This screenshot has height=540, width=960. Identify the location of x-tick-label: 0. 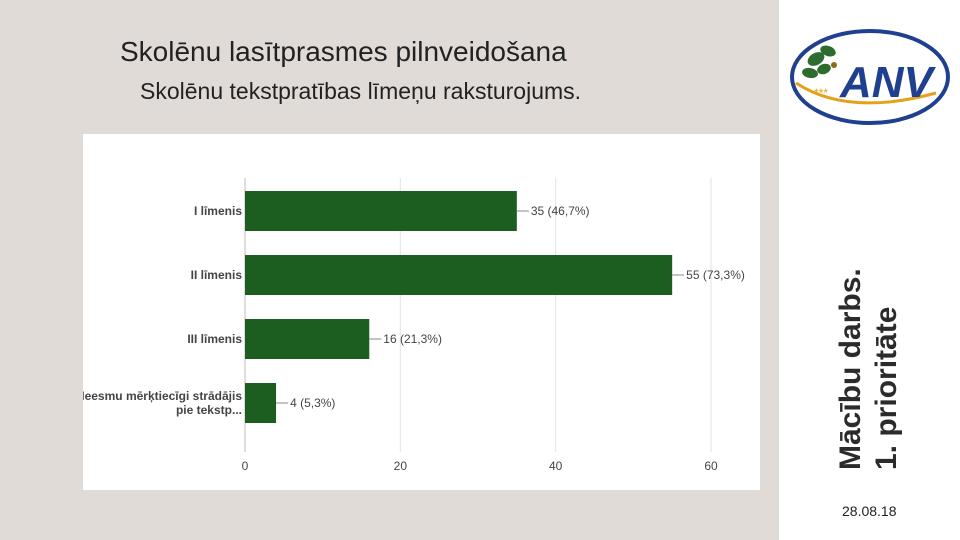
(245, 466).